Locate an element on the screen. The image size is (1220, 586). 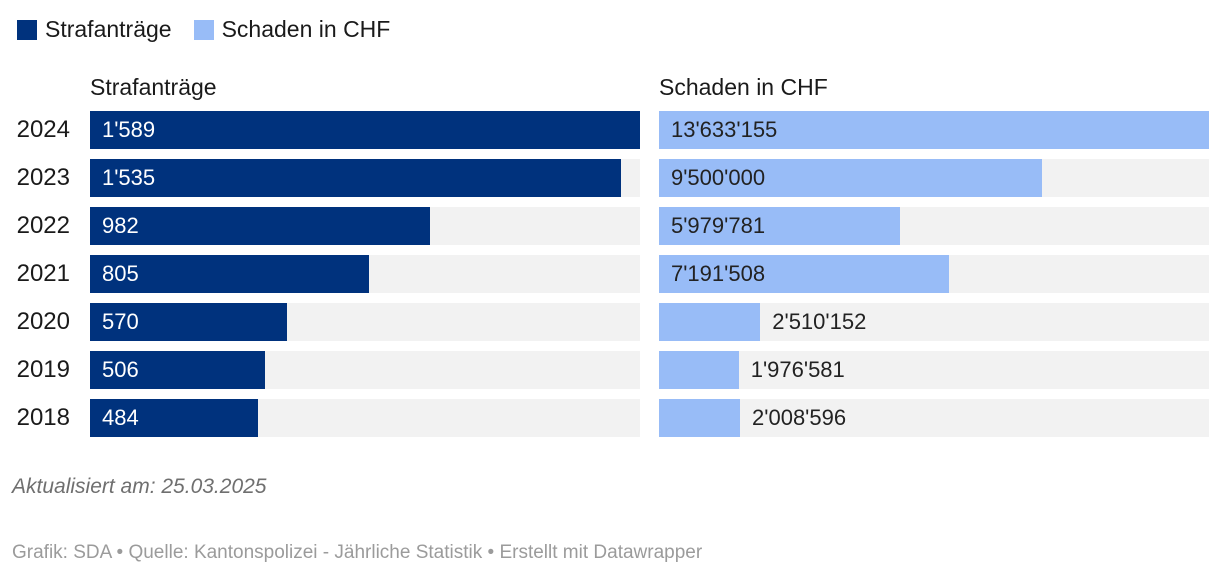
chart-row: 2021 805 7'191'508 is located at coordinates (610, 274).